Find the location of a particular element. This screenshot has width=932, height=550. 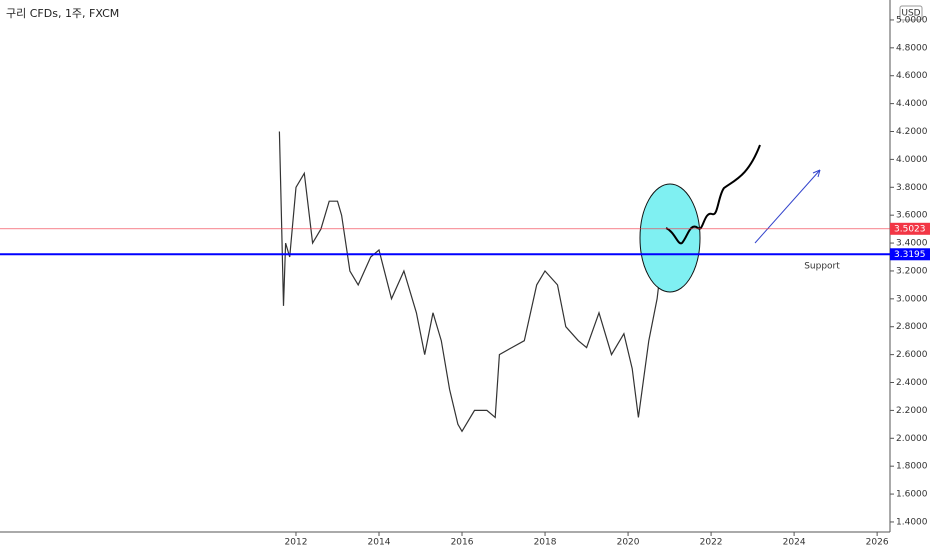

y-tick-label: 3.4000 is located at coordinates (912, 244).